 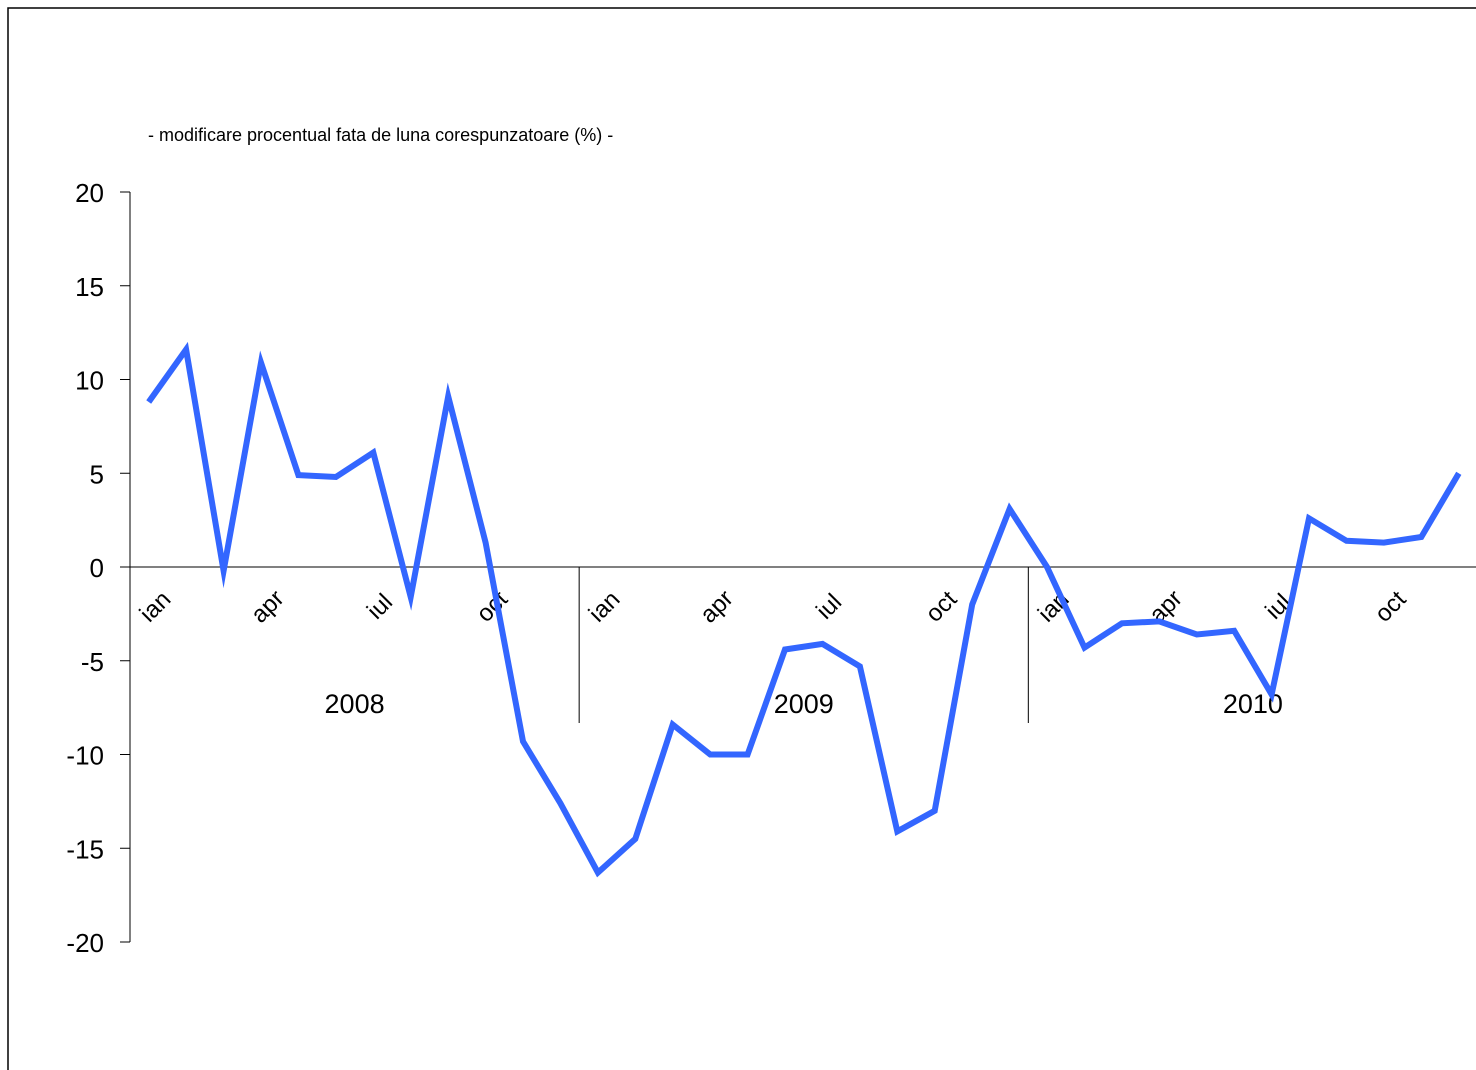 I want to click on year-label: 2009, so click(x=804, y=704).